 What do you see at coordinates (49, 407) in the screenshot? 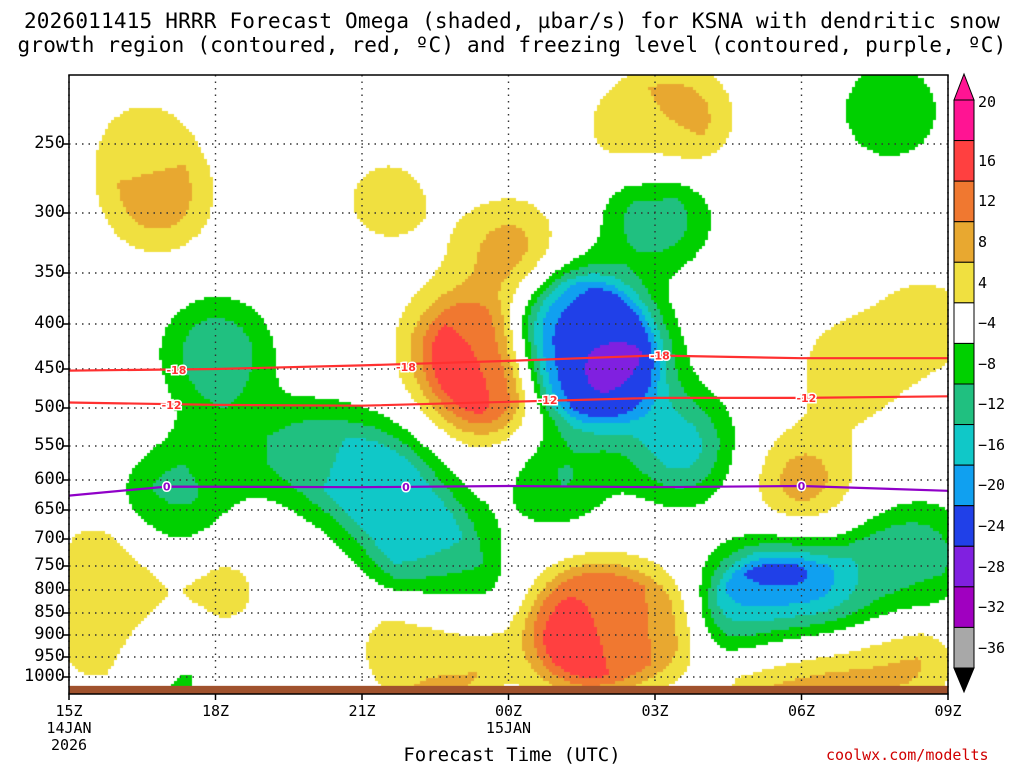
I see `y-tick-label: 500` at bounding box center [49, 407].